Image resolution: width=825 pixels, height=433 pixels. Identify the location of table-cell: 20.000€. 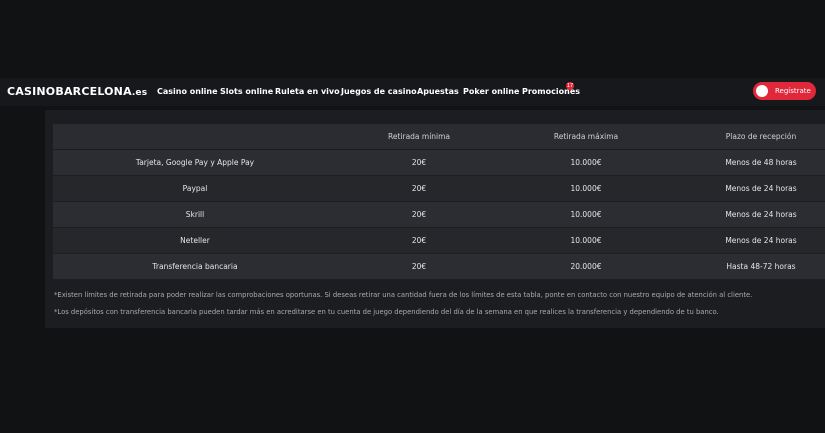
(586, 266).